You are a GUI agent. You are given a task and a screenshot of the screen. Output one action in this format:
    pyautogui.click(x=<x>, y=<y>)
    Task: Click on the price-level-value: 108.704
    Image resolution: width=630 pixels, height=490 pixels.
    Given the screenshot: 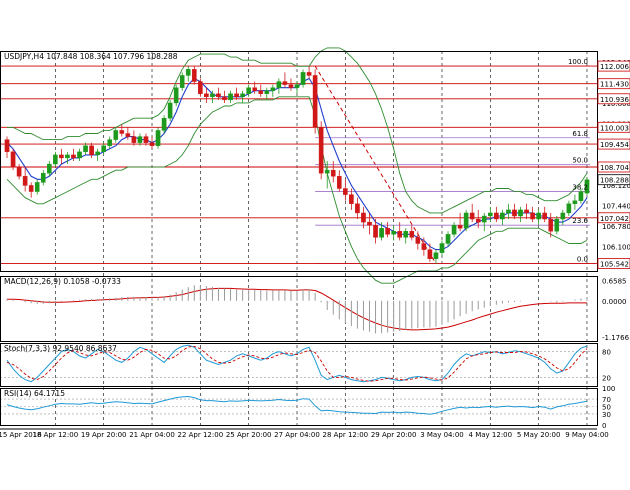 What is the action you would take?
    pyautogui.click(x=614, y=168)
    